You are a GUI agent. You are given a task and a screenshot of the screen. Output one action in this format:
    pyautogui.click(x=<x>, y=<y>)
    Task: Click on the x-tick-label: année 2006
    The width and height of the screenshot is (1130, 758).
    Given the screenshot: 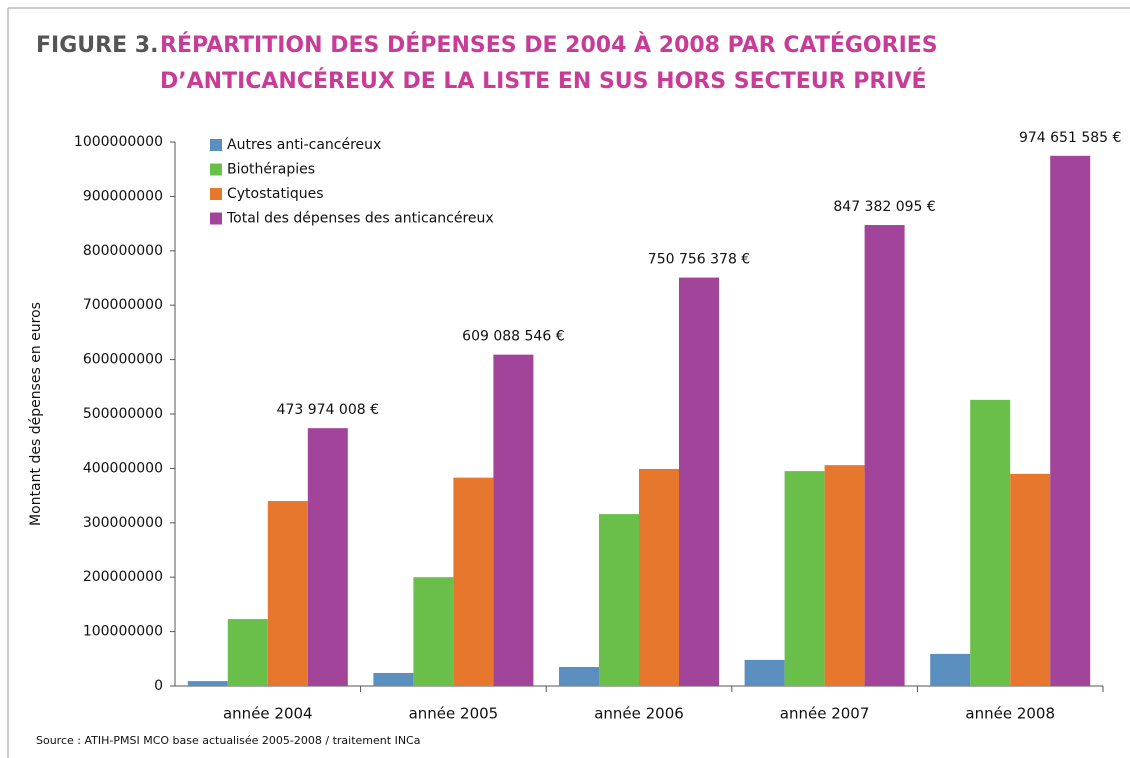 What is the action you would take?
    pyautogui.click(x=639, y=714)
    